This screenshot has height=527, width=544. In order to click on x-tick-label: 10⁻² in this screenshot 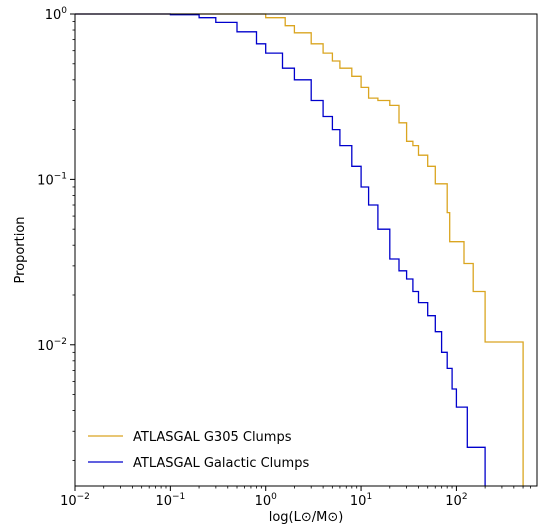, I will do `click(75, 500)`.